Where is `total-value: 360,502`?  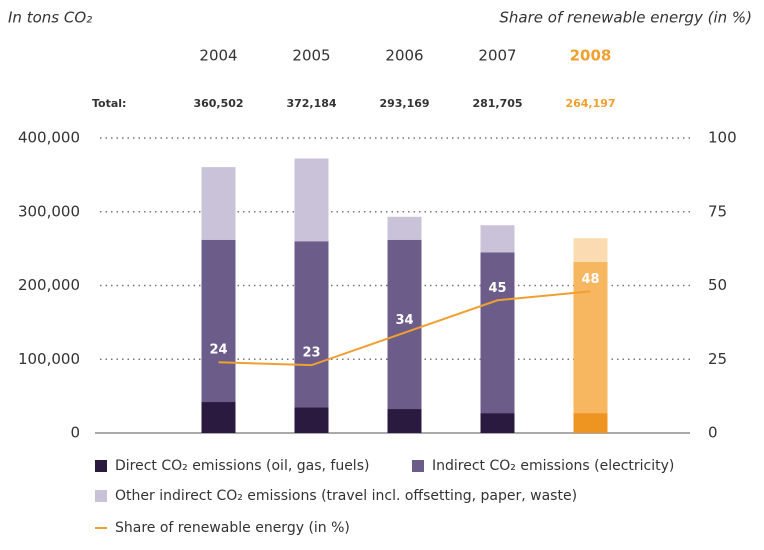
total-value: 360,502 is located at coordinates (218, 103).